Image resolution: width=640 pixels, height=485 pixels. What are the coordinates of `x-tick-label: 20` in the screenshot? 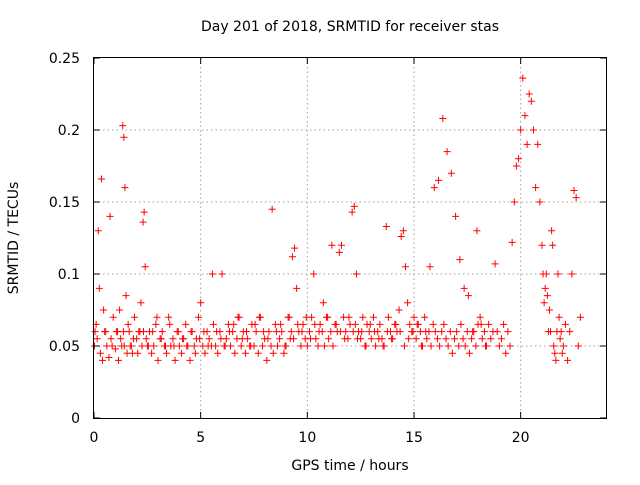 It's located at (521, 438).